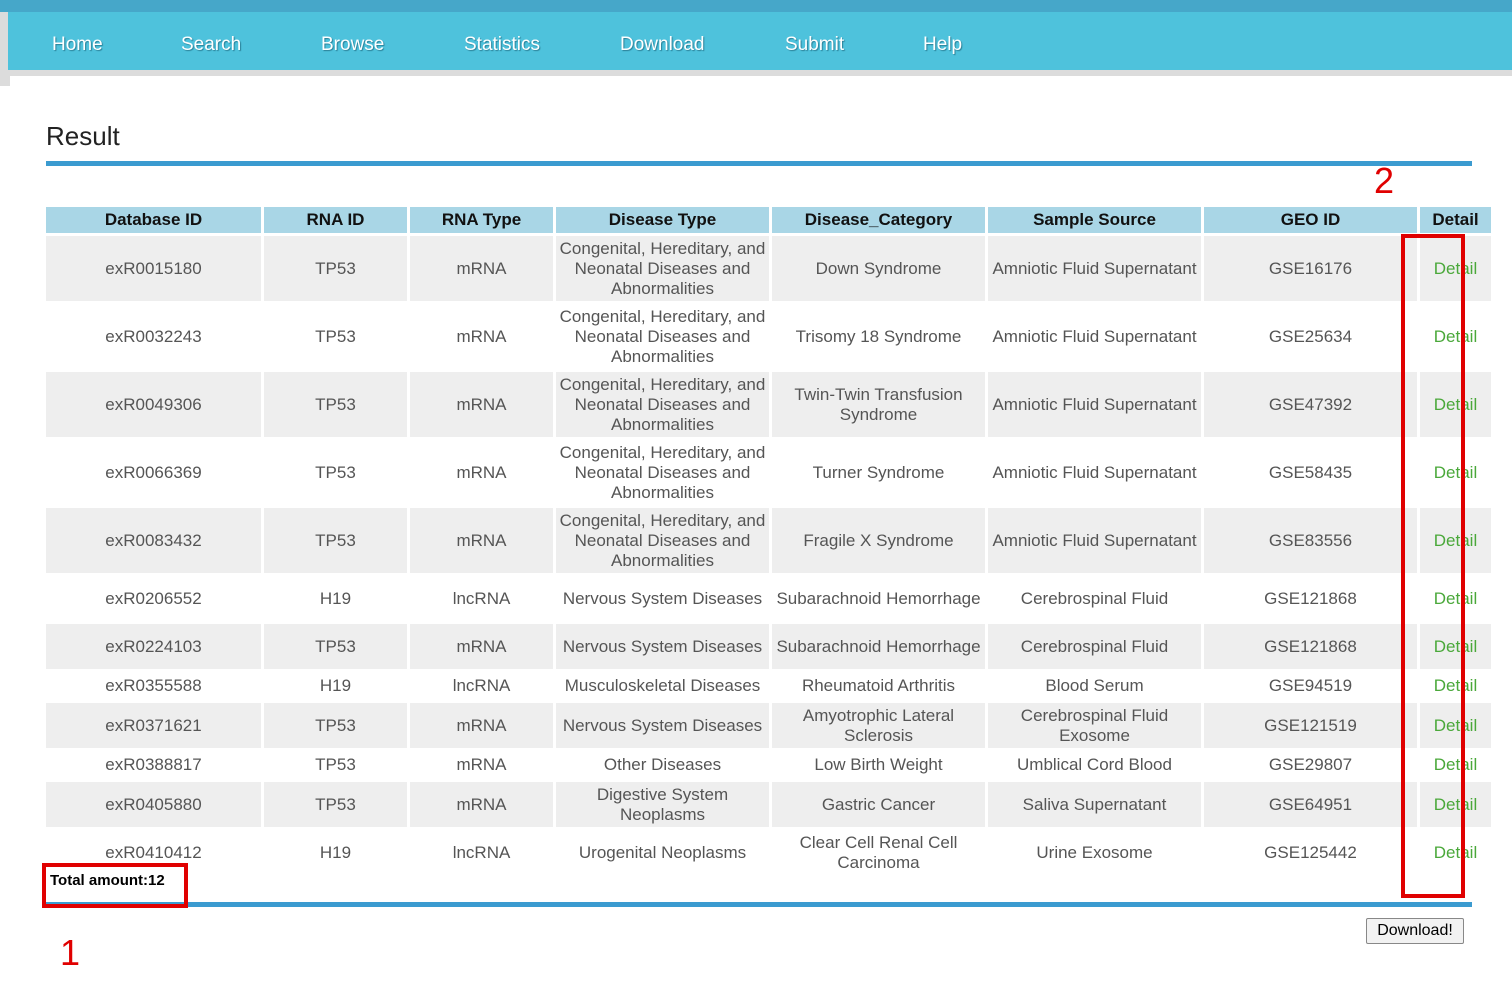 The width and height of the screenshot is (1512, 998). I want to click on table-cell: GSE58435, so click(1310, 472).